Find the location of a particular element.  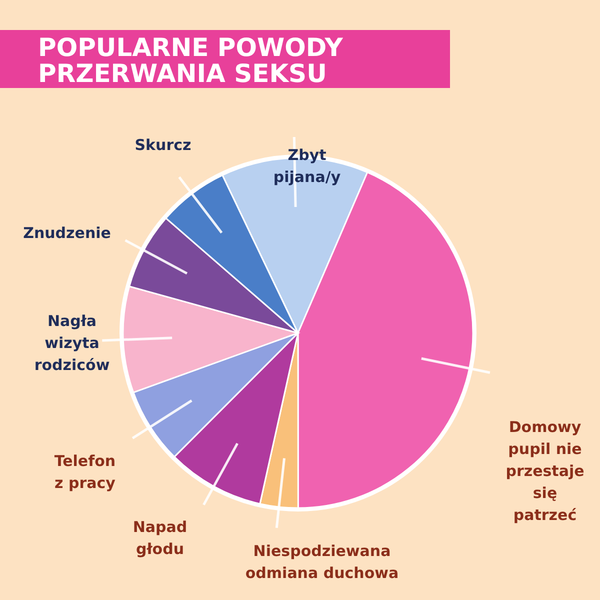

slice-label: Domowy pupil nie przestaje się patrzeć is located at coordinates (545, 471).